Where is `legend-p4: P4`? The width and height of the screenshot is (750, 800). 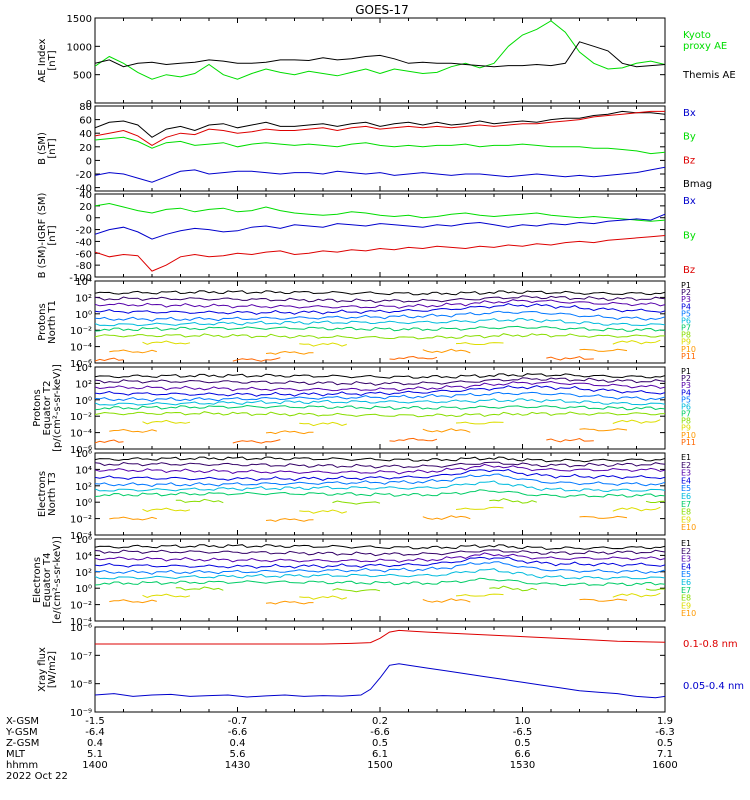
legend-p4: P4 is located at coordinates (686, 306).